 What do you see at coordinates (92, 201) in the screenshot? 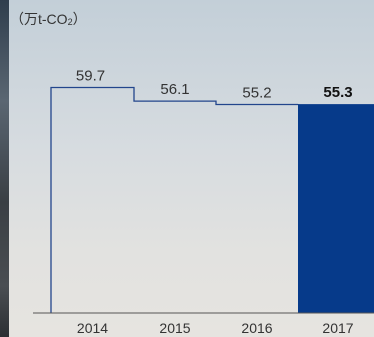
I see `bar-2014` at bounding box center [92, 201].